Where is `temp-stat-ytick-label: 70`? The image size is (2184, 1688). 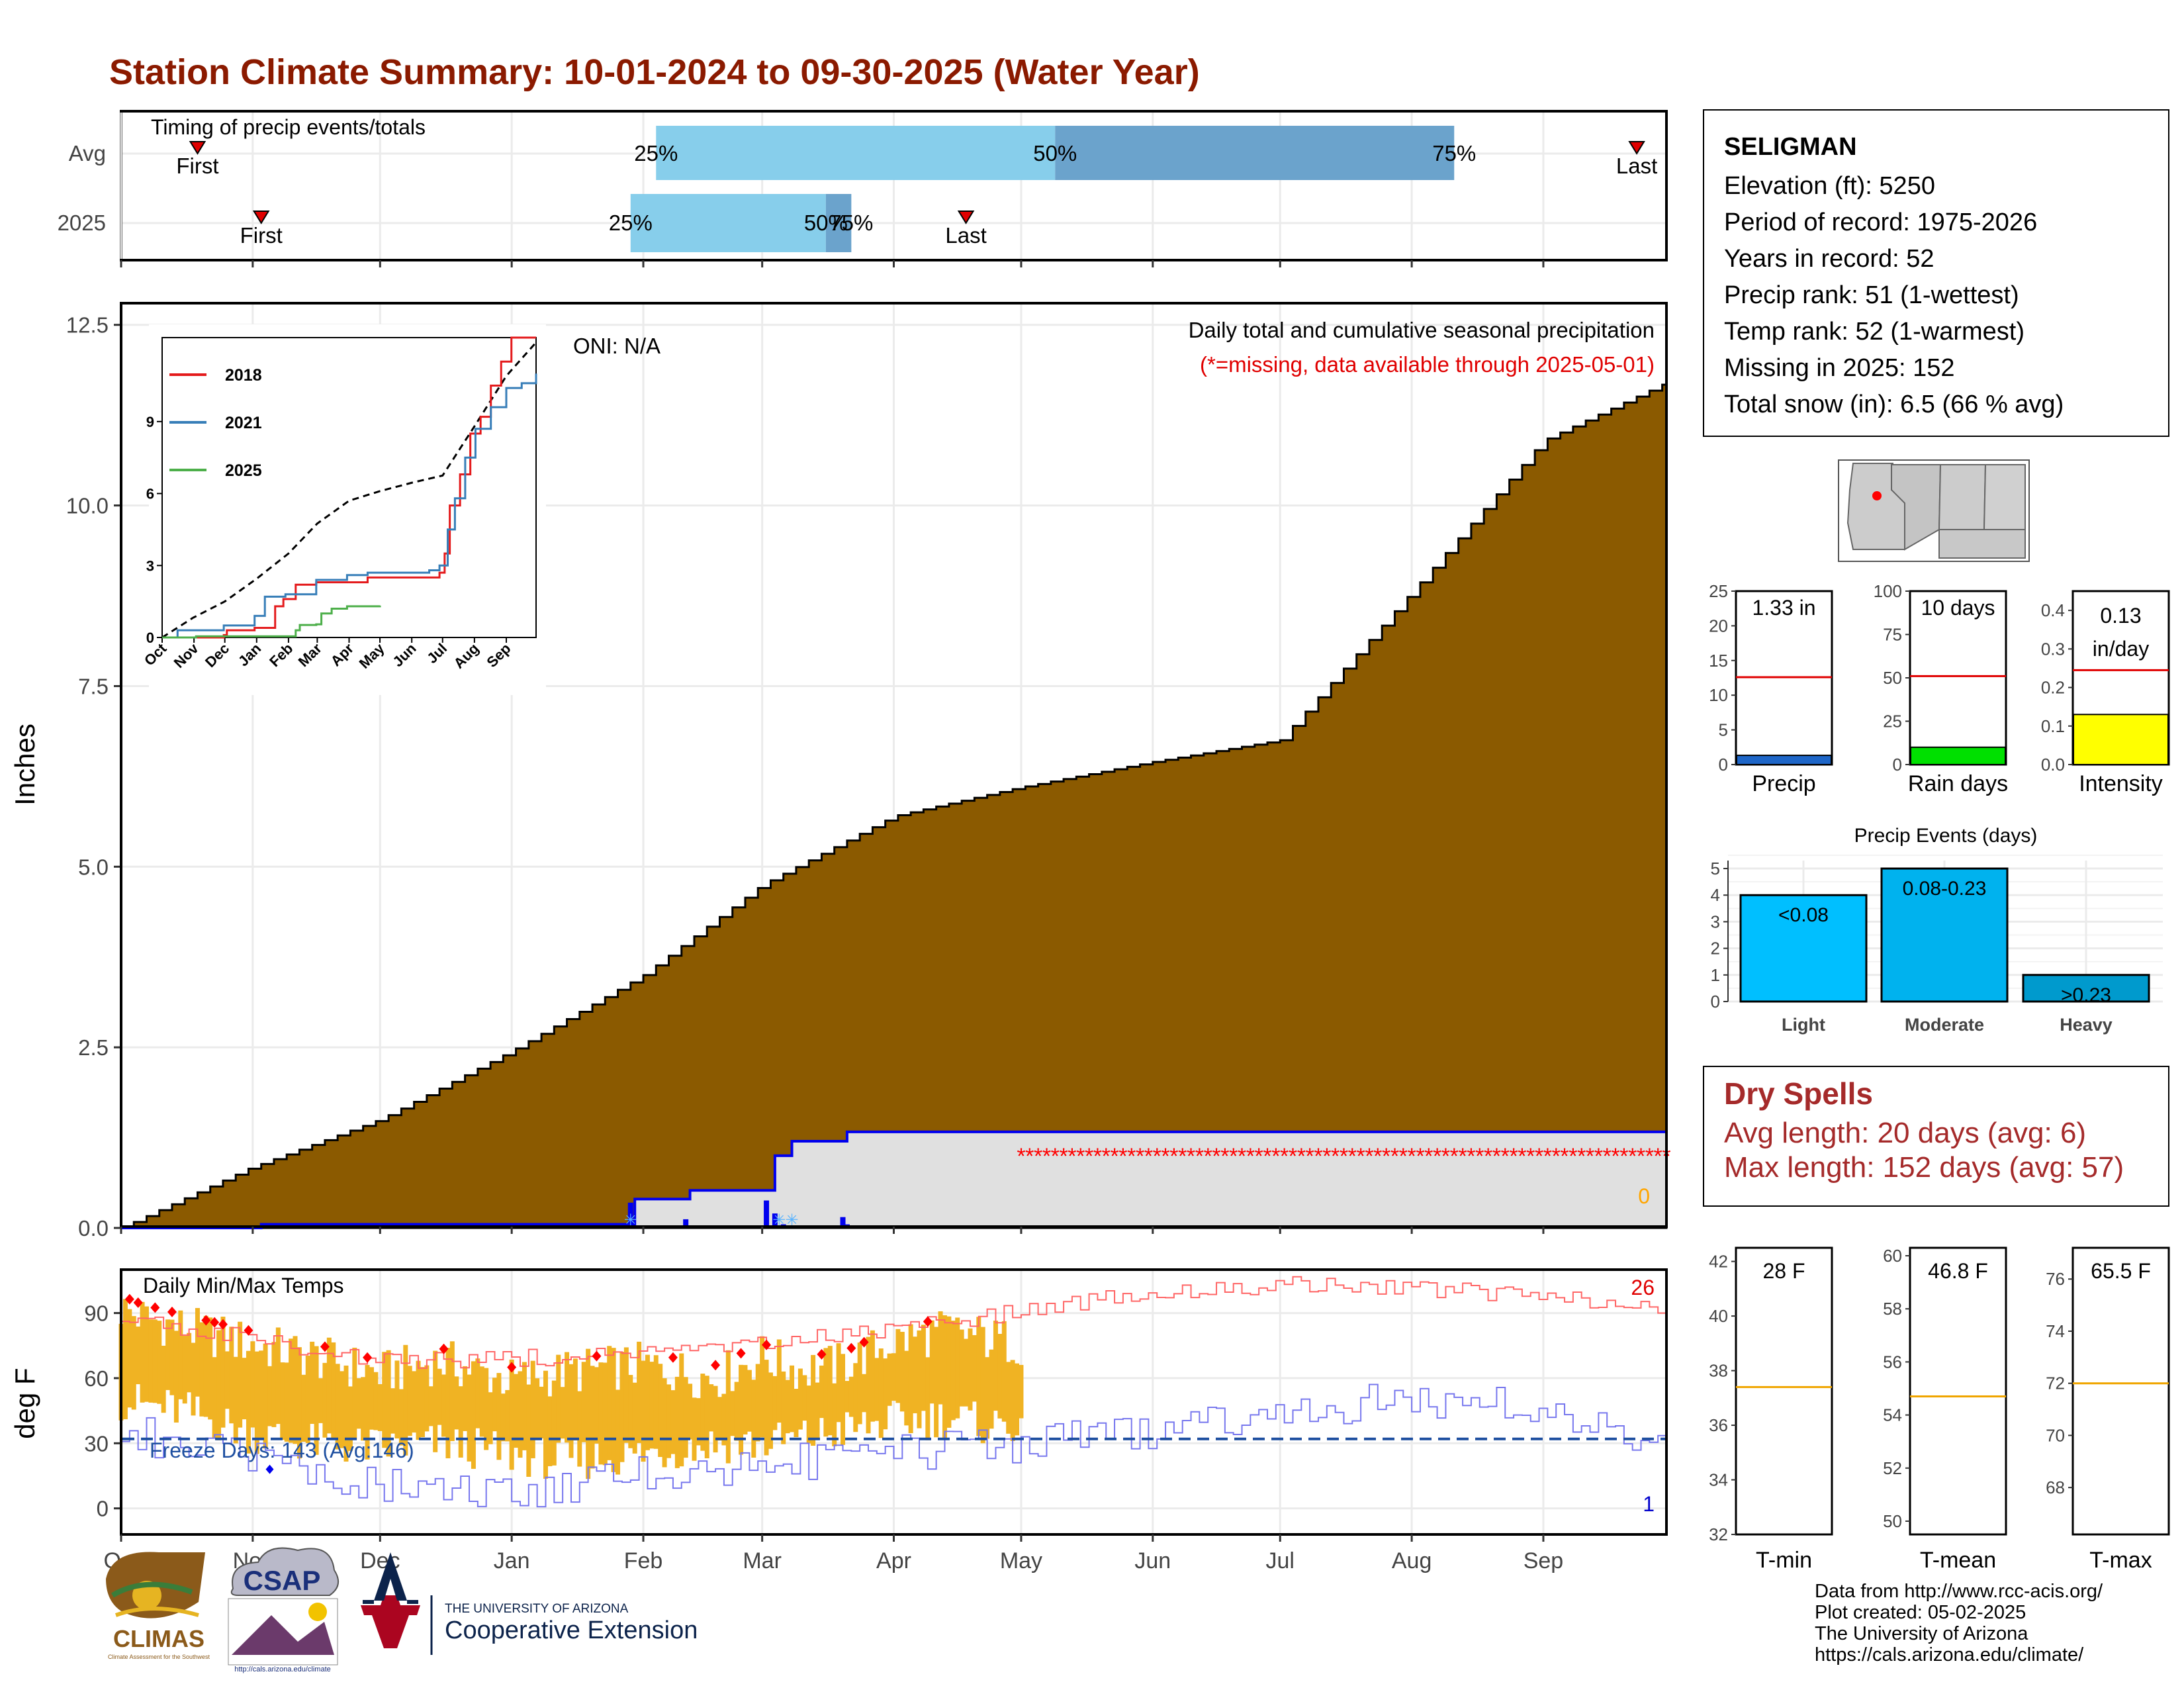
temp-stat-ytick-label: 70 is located at coordinates (2055, 1435).